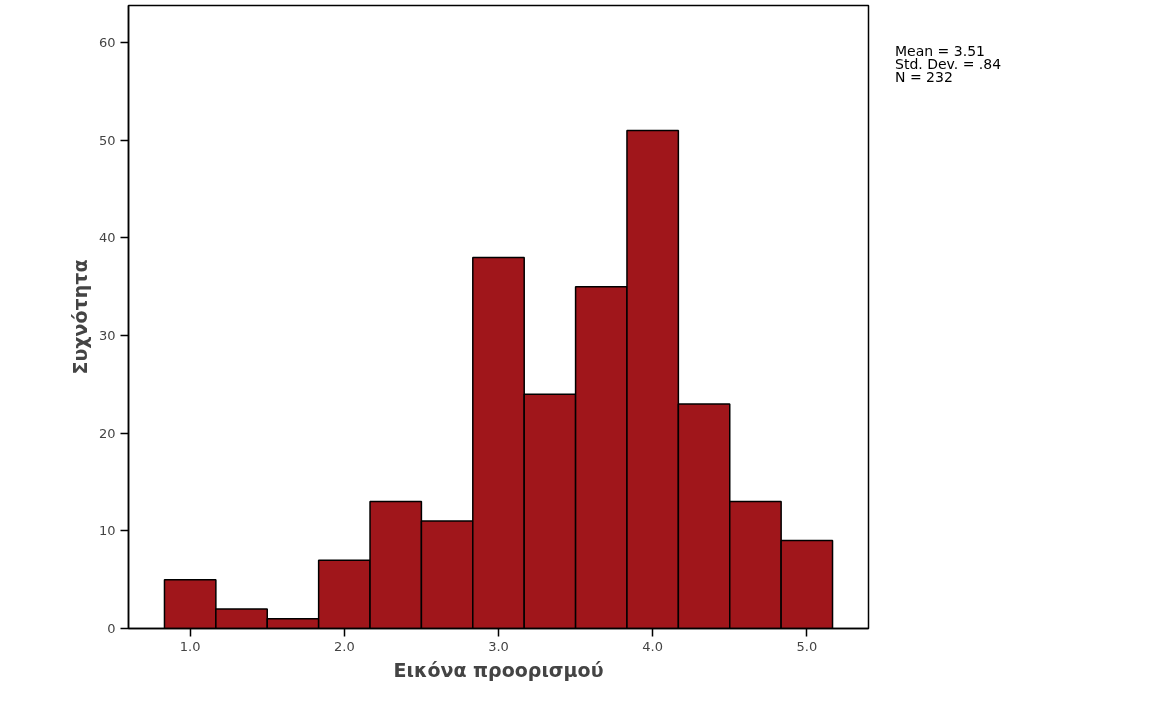 This screenshot has height=706, width=1165. Describe the element at coordinates (111, 628) in the screenshot. I see `y-tick-label: 0` at that location.